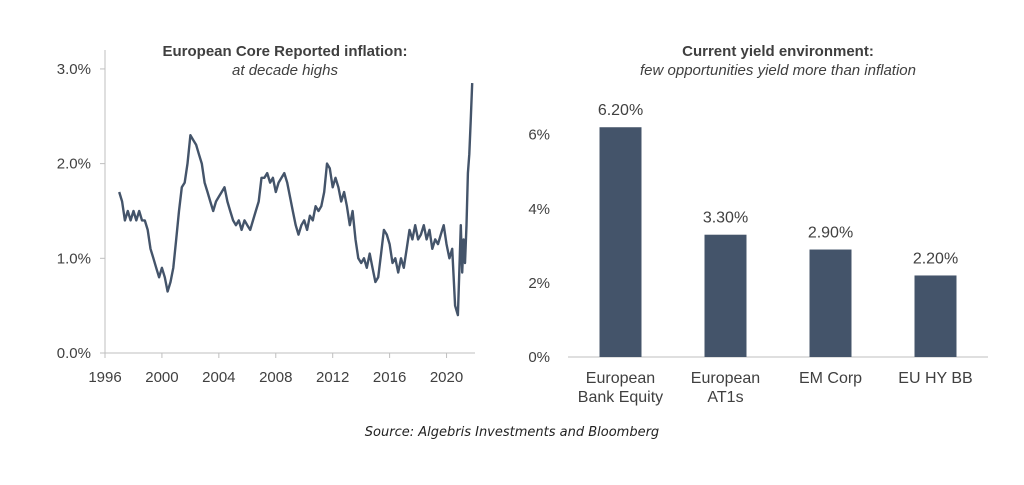 Image resolution: width=1024 pixels, height=485 pixels. I want to click on bar-data-label: 3.30%, so click(725, 218).